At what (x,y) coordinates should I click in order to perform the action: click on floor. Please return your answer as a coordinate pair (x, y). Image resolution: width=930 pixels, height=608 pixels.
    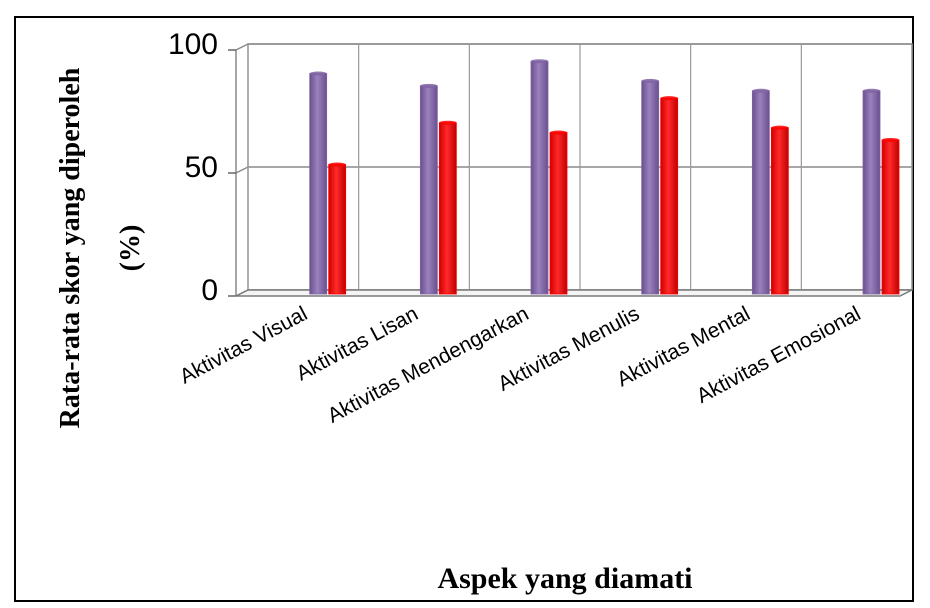
    Looking at the image, I should click on (574, 293).